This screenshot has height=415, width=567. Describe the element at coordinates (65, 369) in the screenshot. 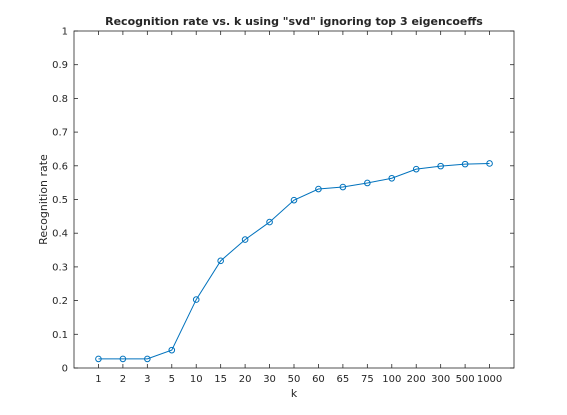

I see `y-tick-label: 0` at that location.